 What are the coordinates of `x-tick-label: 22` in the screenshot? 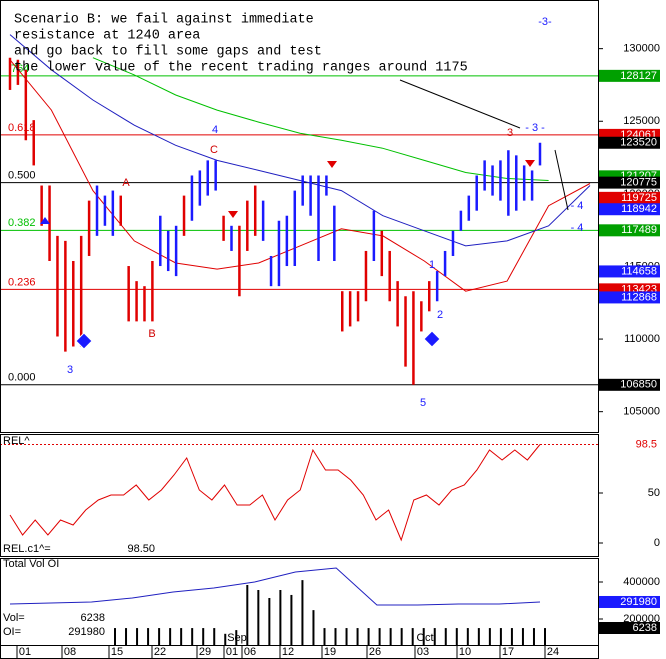 It's located at (160, 652).